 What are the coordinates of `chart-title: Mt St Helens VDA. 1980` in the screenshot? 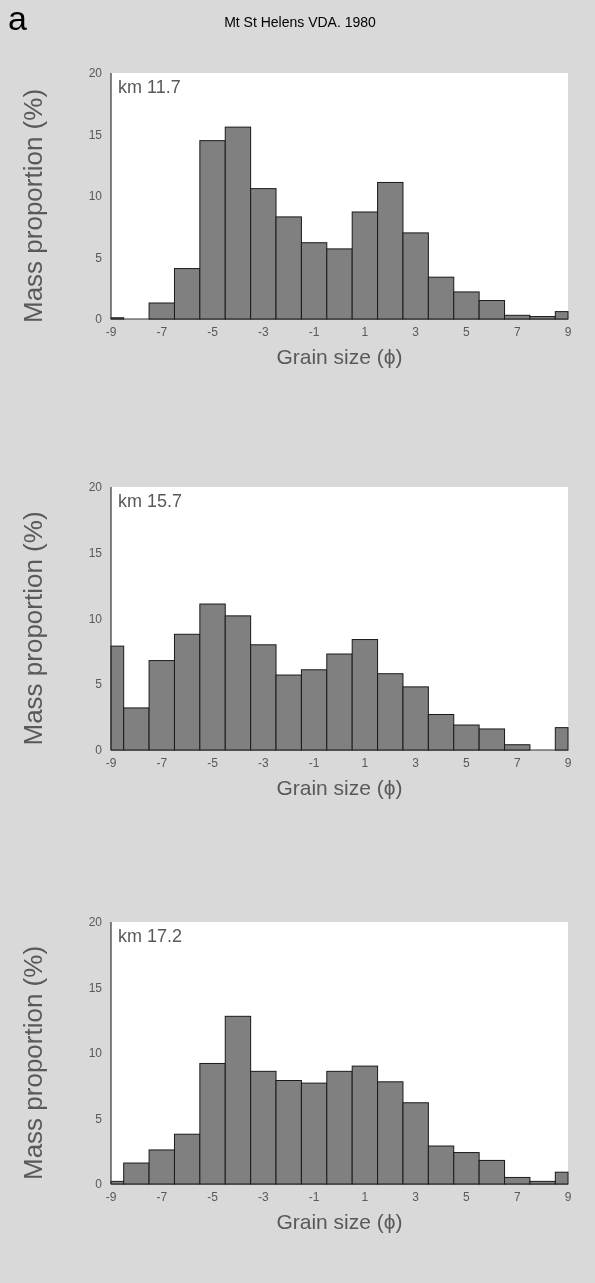 It's located at (300, 22).